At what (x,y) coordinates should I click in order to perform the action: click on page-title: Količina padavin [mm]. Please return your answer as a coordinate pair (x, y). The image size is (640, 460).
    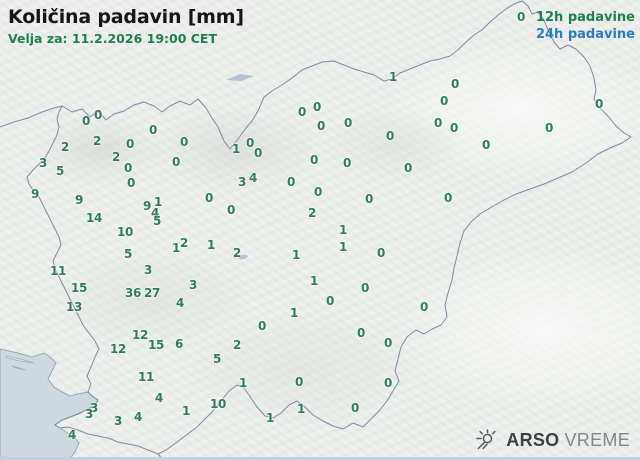
    Looking at the image, I should click on (126, 17).